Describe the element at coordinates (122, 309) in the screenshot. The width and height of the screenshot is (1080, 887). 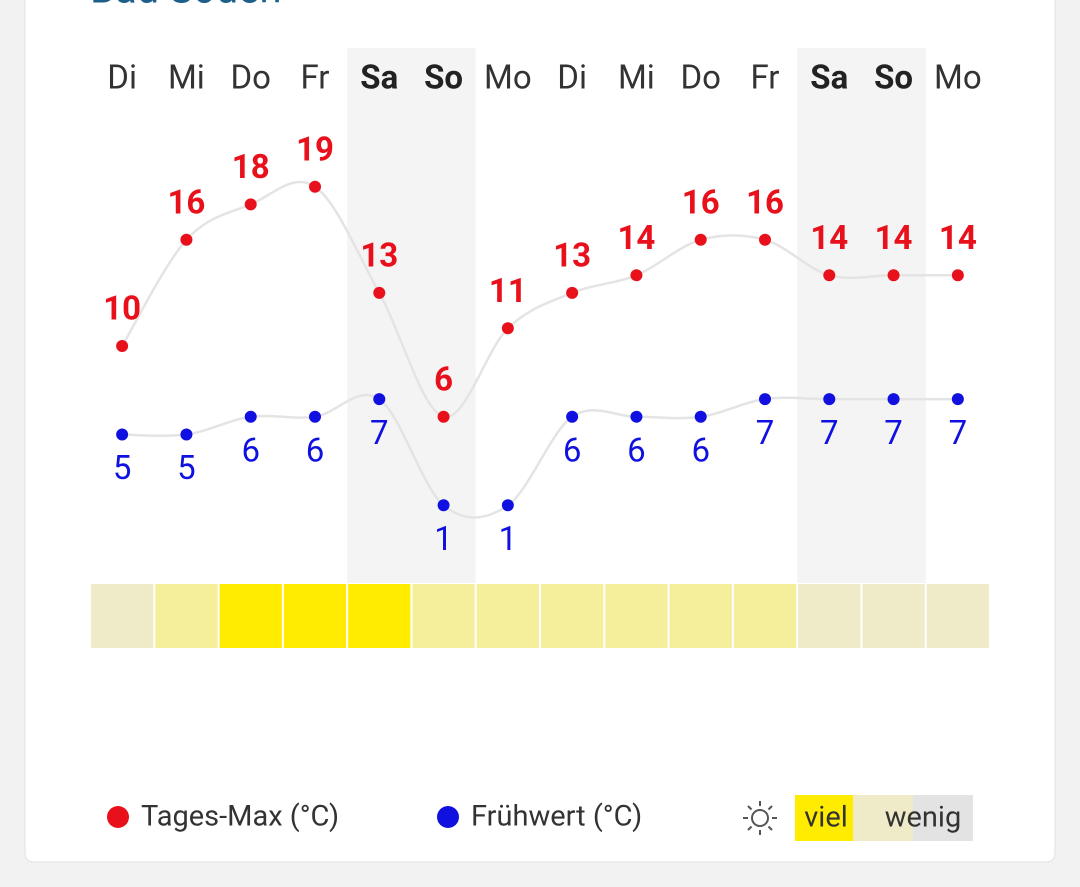
I see `data-label: 10` at that location.